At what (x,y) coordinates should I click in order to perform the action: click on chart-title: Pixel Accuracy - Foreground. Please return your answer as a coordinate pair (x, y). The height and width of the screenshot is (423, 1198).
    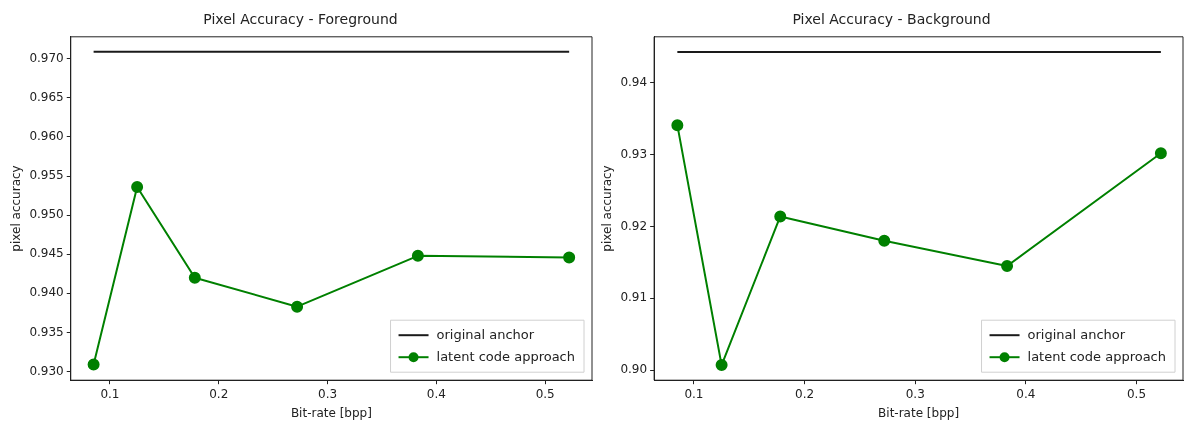
    Looking at the image, I should click on (300, 19).